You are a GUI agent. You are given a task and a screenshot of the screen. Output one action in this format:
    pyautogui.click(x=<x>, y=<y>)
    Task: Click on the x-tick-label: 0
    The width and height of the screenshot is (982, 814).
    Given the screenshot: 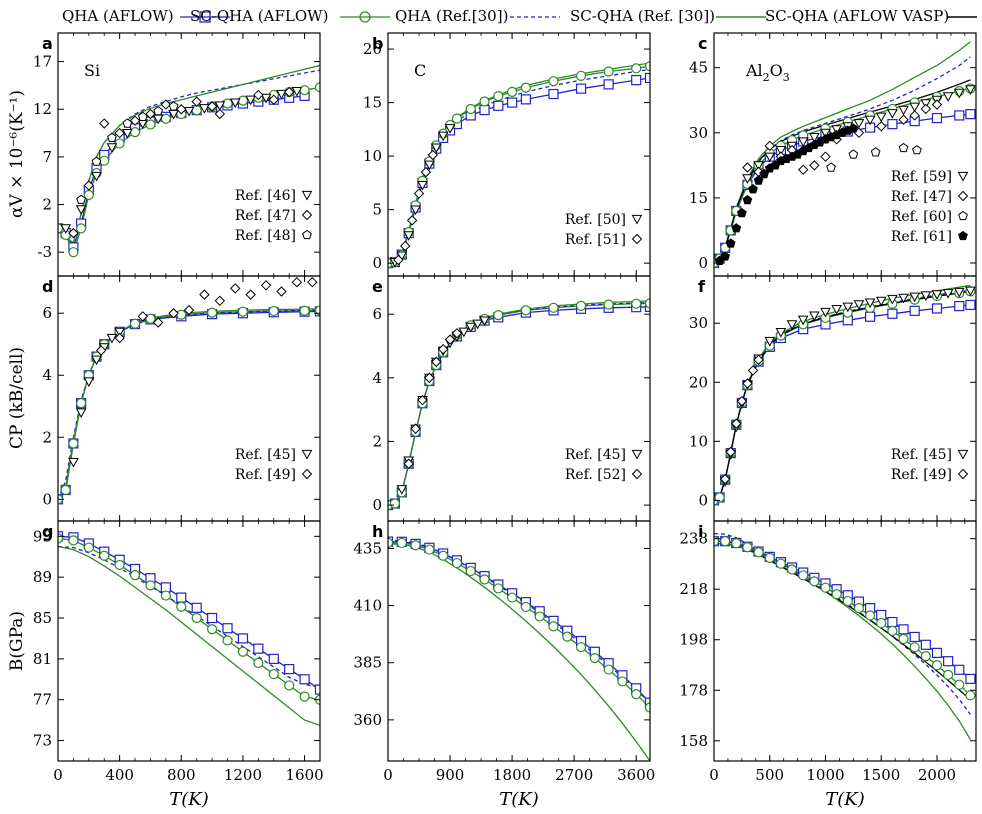 What is the action you would take?
    pyautogui.click(x=714, y=775)
    